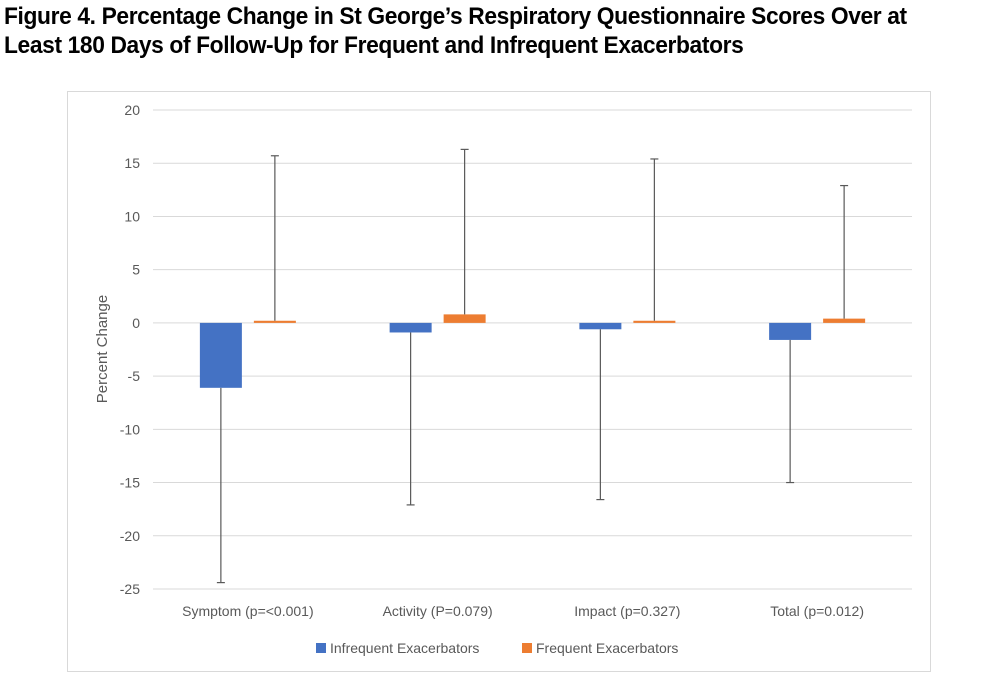 The image size is (1000, 691). I want to click on y-tick-label: 15, so click(132, 163).